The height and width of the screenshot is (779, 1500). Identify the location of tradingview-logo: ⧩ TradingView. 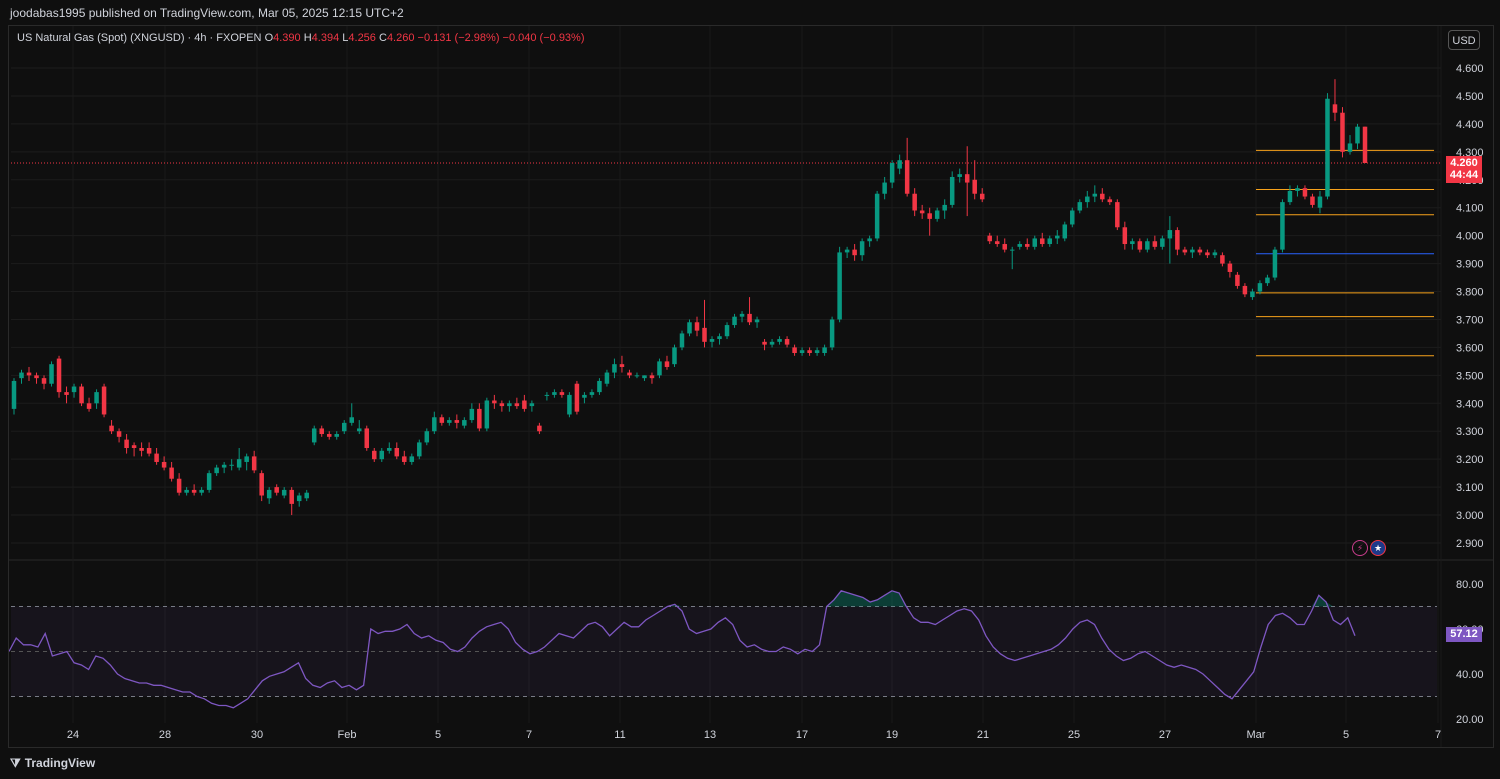
(52, 763).